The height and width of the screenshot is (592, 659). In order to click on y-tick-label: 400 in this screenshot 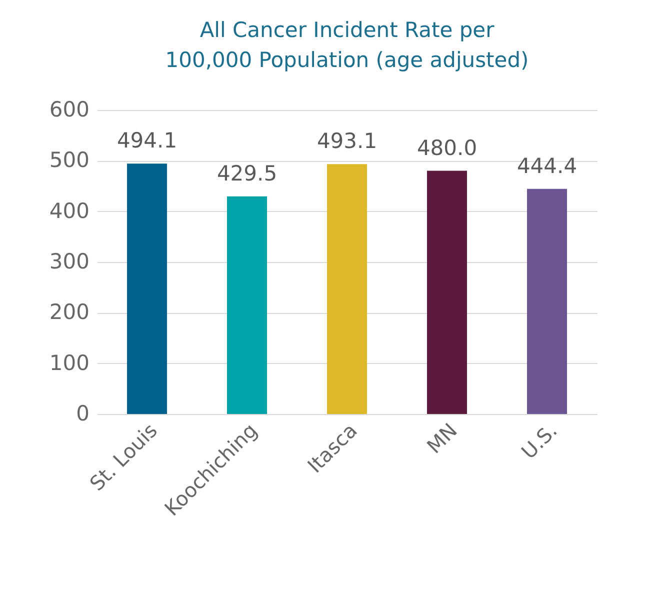, I will do `click(69, 210)`.